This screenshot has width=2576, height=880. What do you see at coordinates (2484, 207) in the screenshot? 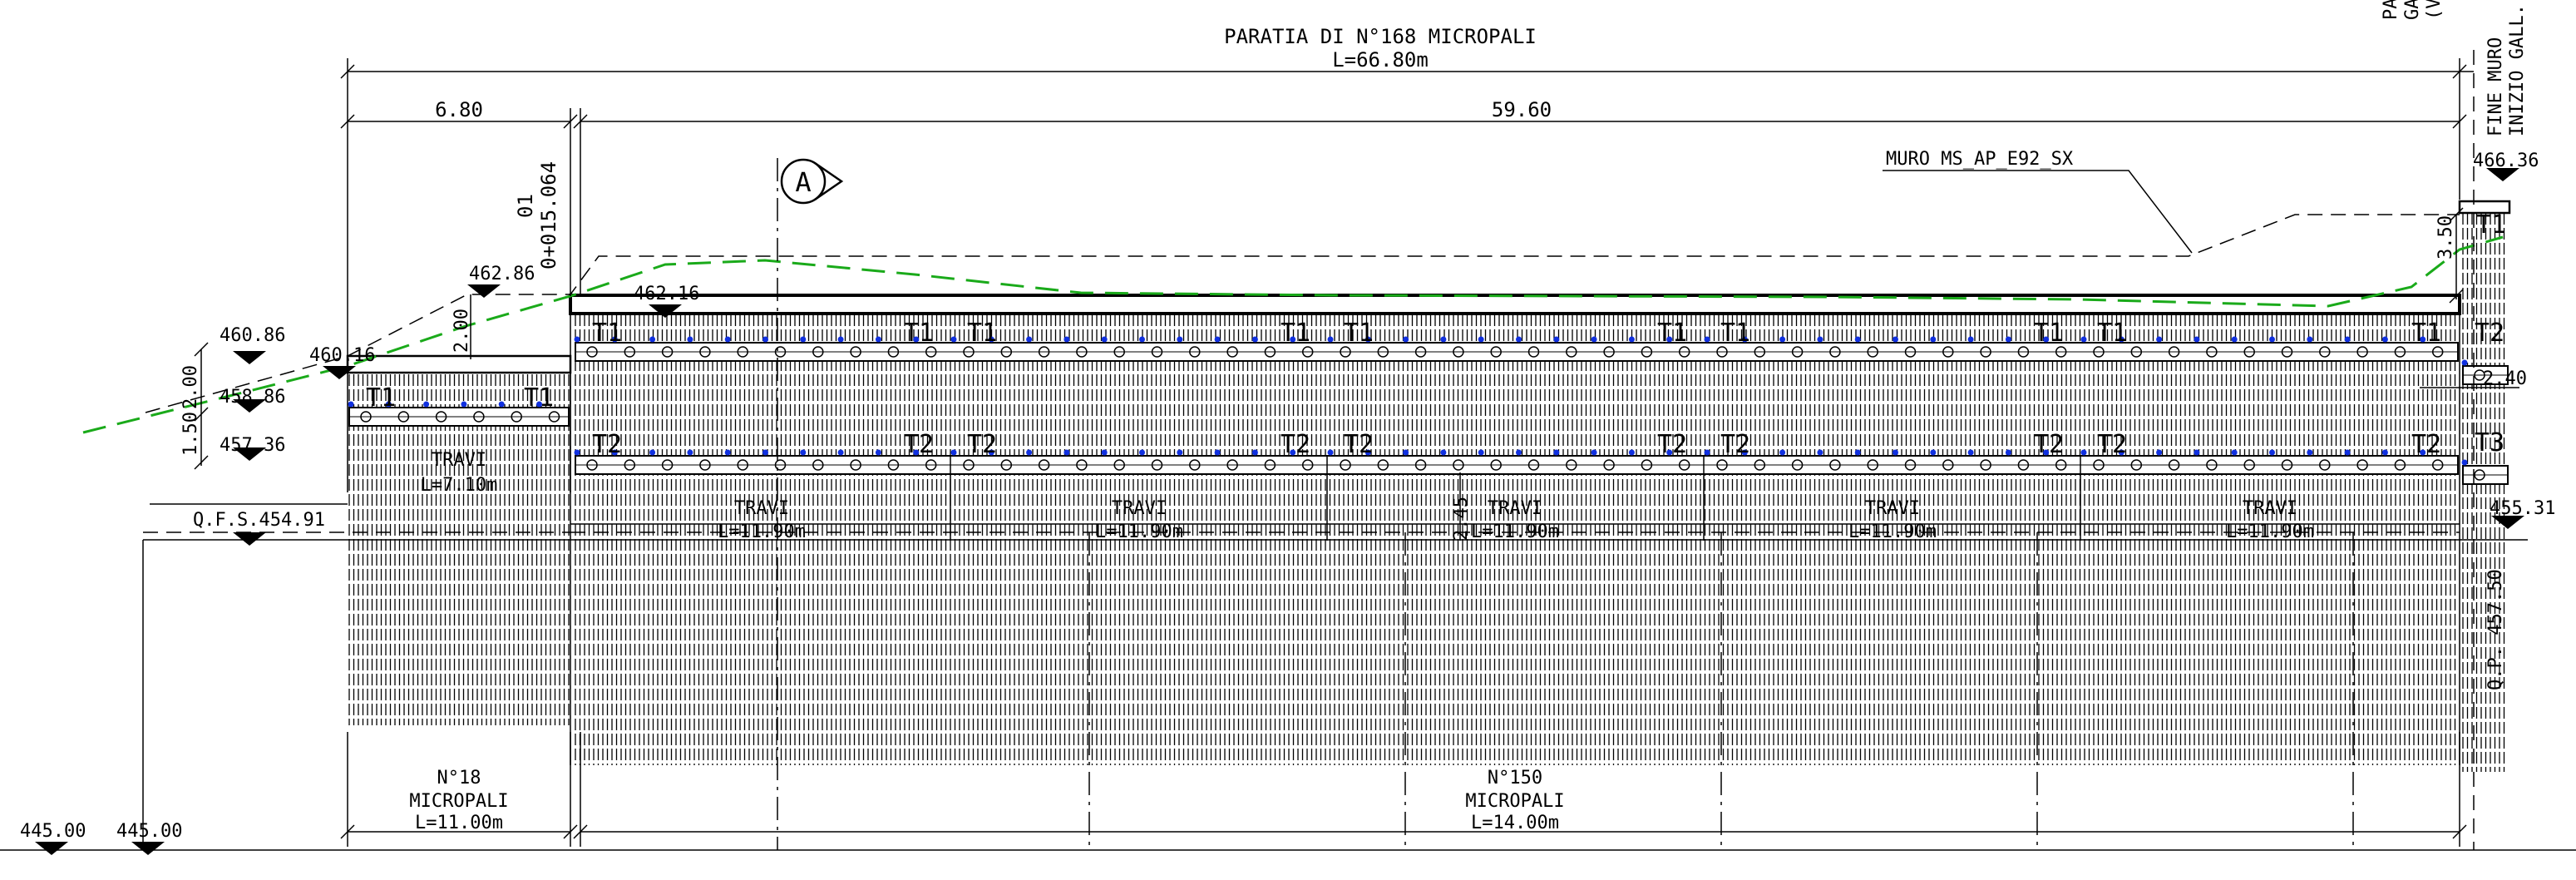
I see `wall-outline-right` at bounding box center [2484, 207].